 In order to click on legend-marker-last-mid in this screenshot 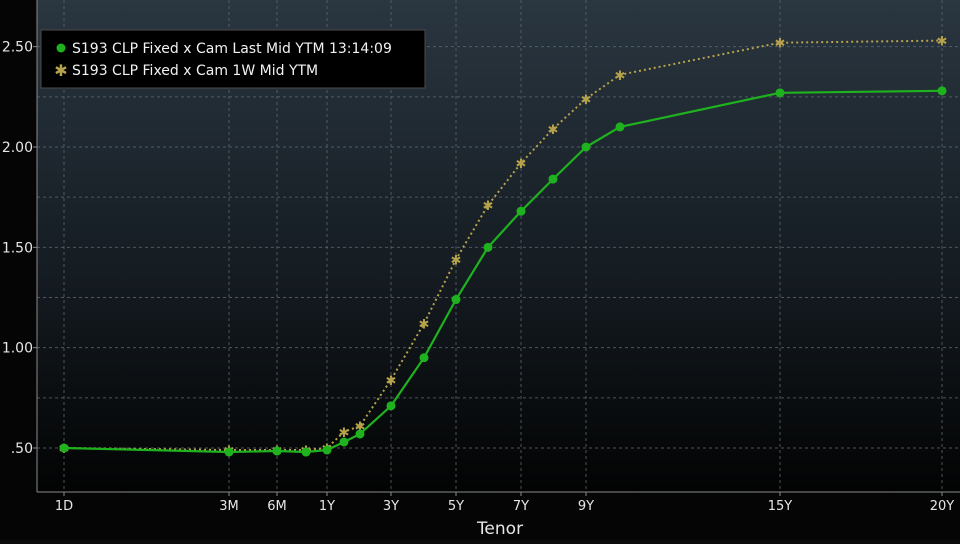, I will do `click(61, 48)`.